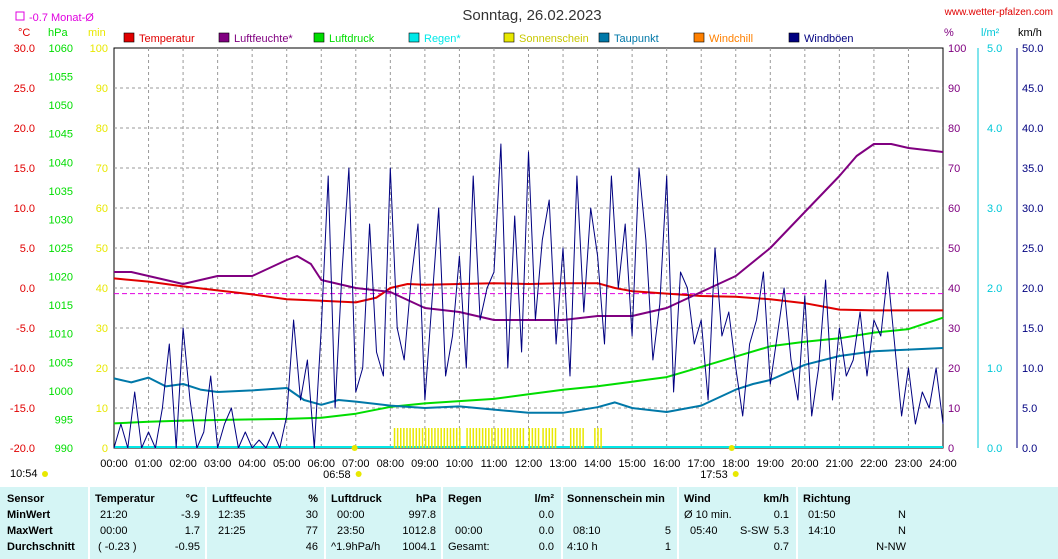 The height and width of the screenshot is (559, 1058). Describe the element at coordinates (442, 39) in the screenshot. I see `legend-label: Regen*` at that location.